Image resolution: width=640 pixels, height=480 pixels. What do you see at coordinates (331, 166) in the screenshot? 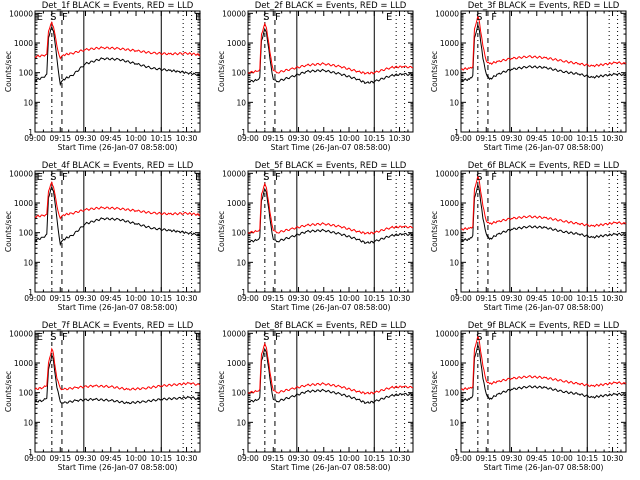
I see `chart-title: Det_5f BLACK = Events, RED = LLD` at bounding box center [331, 166].